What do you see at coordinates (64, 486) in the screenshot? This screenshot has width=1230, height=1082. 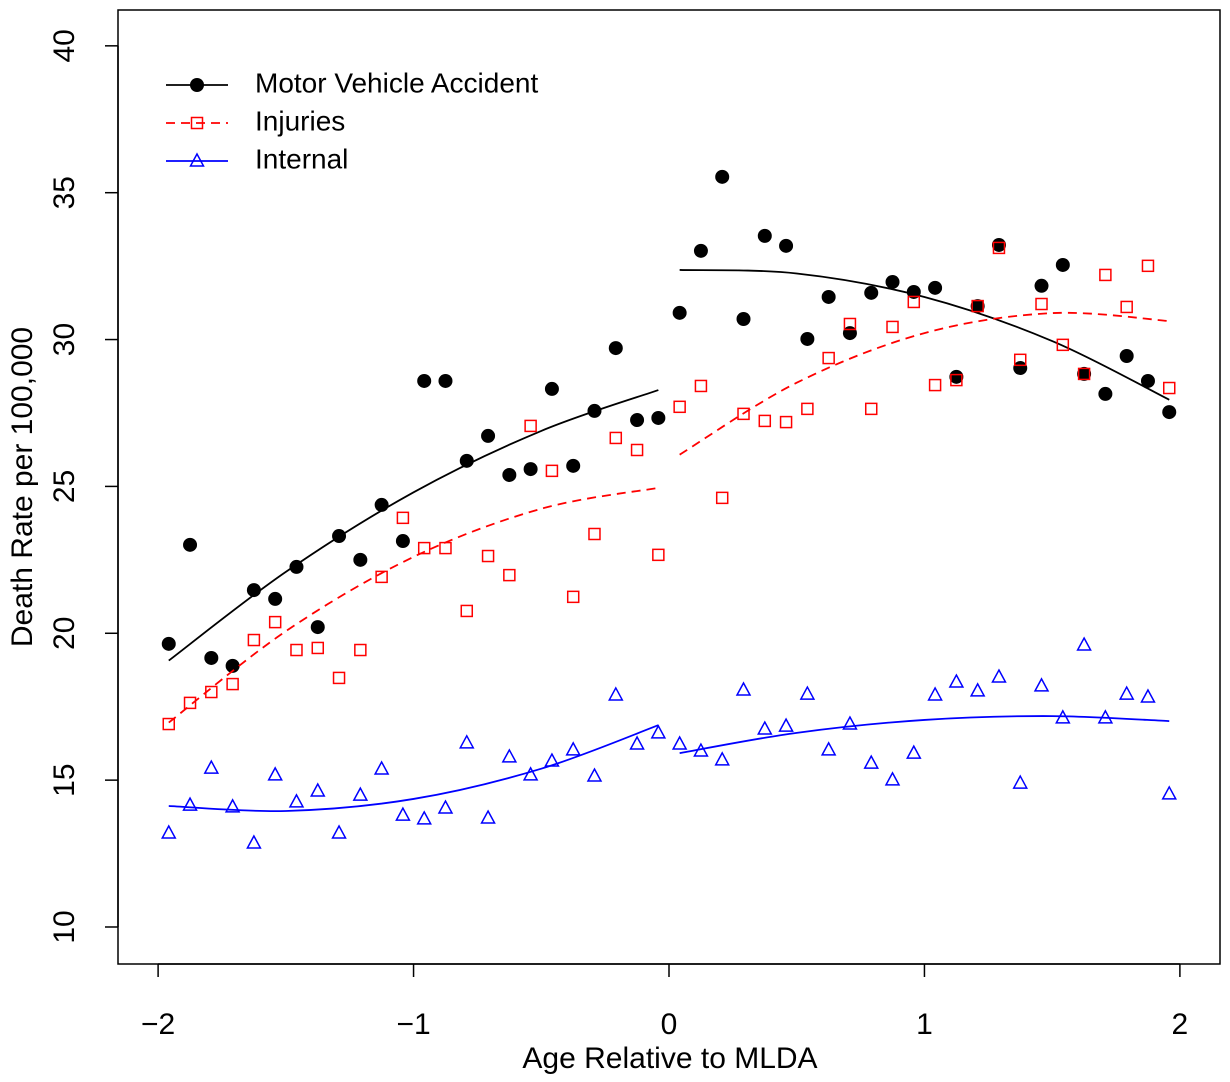 I see `y-tick-label: 25` at bounding box center [64, 486].